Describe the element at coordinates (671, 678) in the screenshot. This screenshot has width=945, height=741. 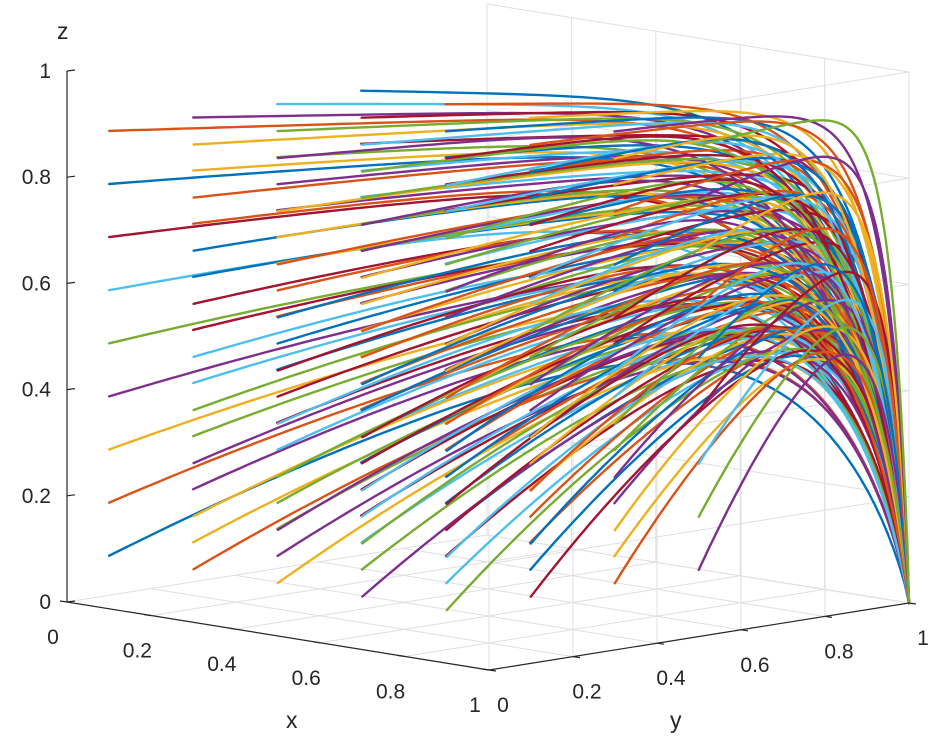
I see `y-tick-label: 0.4` at that location.